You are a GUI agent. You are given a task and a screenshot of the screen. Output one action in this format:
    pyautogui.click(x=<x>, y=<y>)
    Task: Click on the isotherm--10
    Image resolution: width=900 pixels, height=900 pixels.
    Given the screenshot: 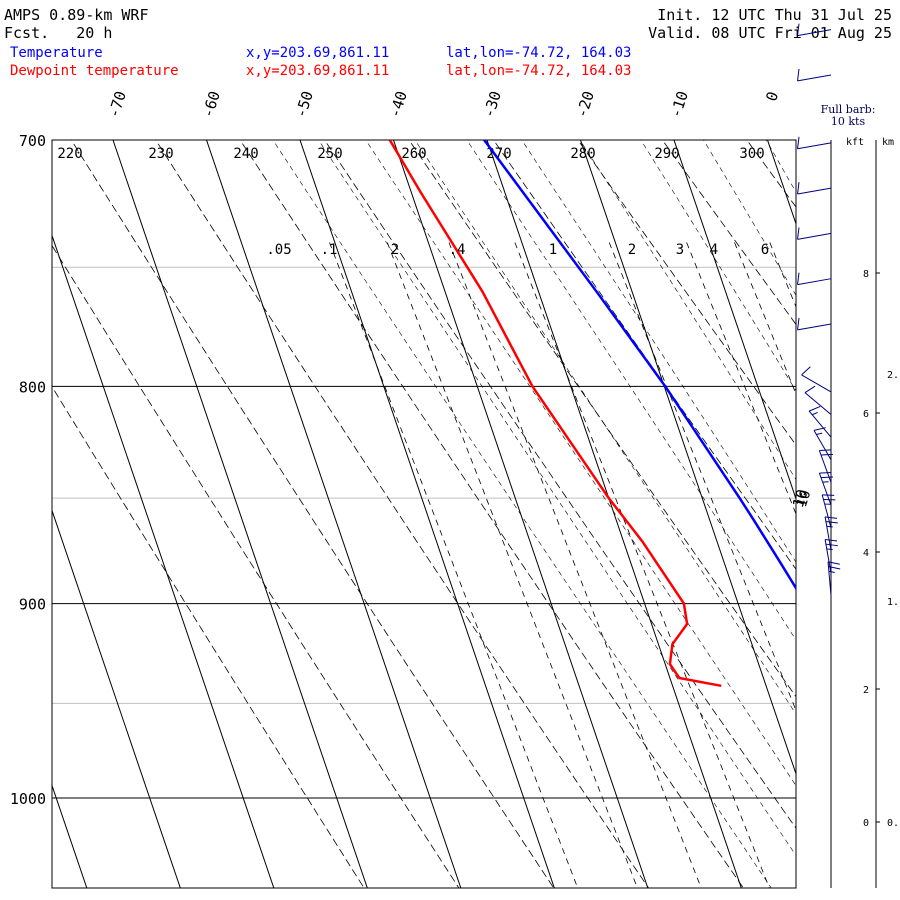 What is the action you would take?
    pyautogui.click(x=734, y=320)
    